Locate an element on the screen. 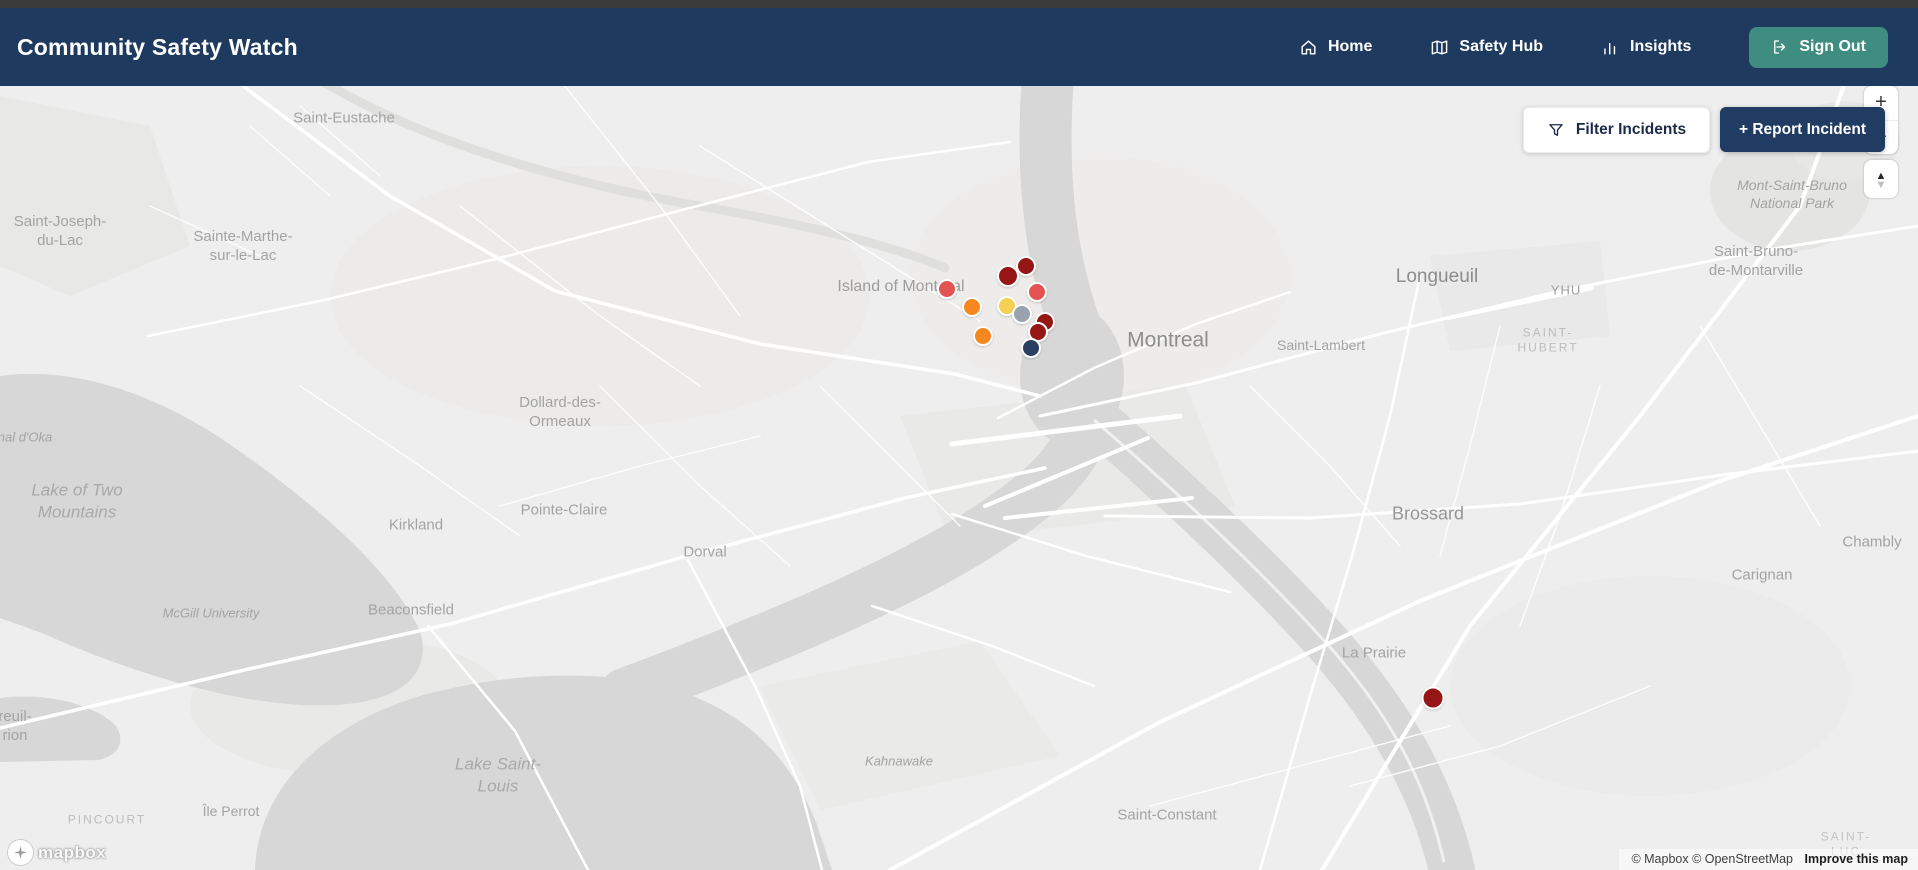  nav-item-home: Home is located at coordinates (1335, 47).